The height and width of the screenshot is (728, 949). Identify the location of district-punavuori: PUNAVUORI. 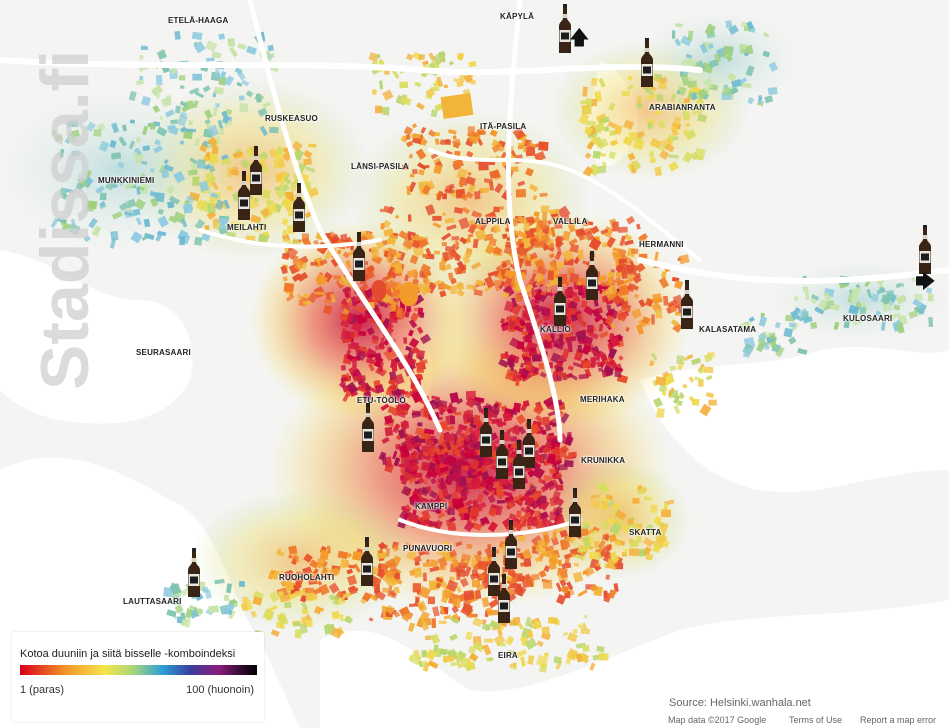
(428, 548).